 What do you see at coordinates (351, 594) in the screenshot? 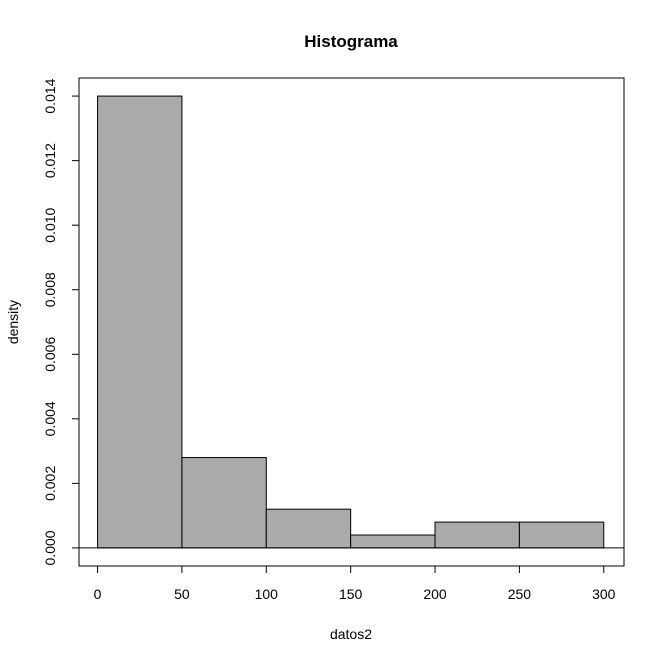
I see `x-tick-label-3: 150` at bounding box center [351, 594].